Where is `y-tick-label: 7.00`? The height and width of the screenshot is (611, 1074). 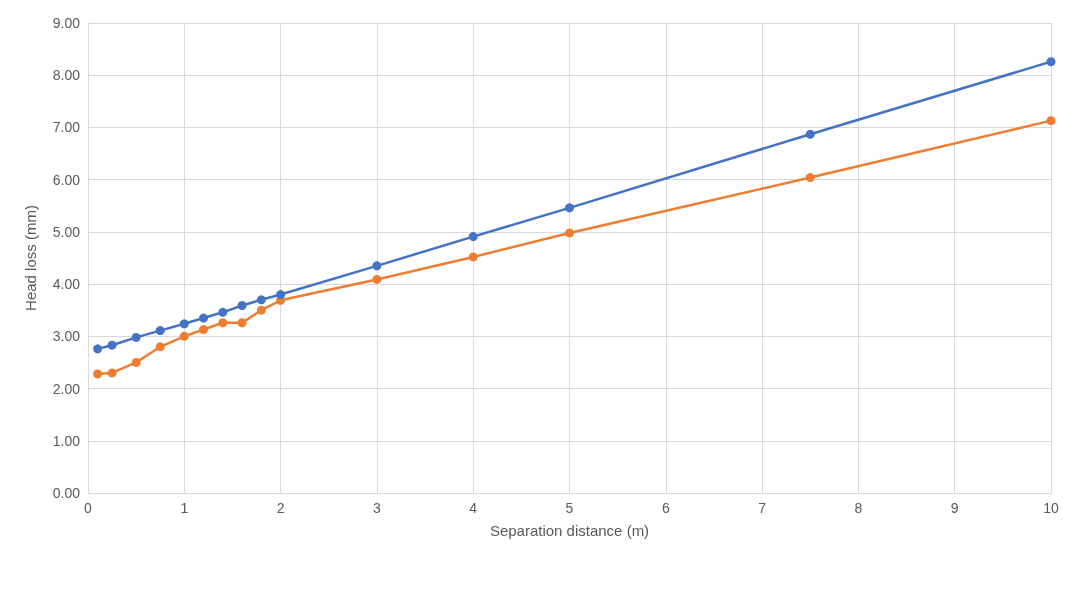
y-tick-label: 7.00 is located at coordinates (66, 127).